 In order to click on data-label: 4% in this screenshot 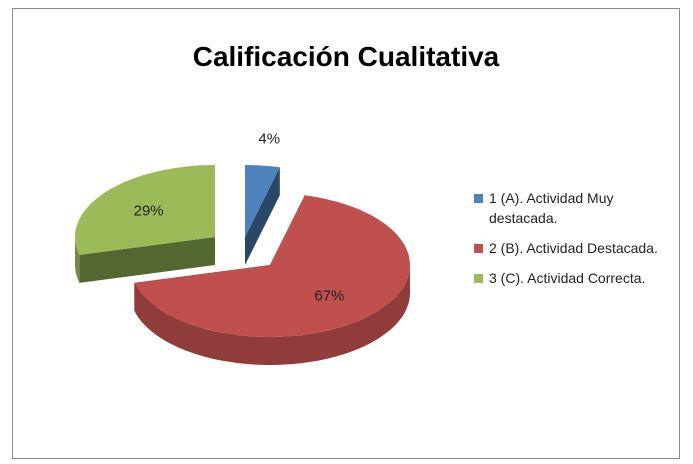, I will do `click(269, 138)`.